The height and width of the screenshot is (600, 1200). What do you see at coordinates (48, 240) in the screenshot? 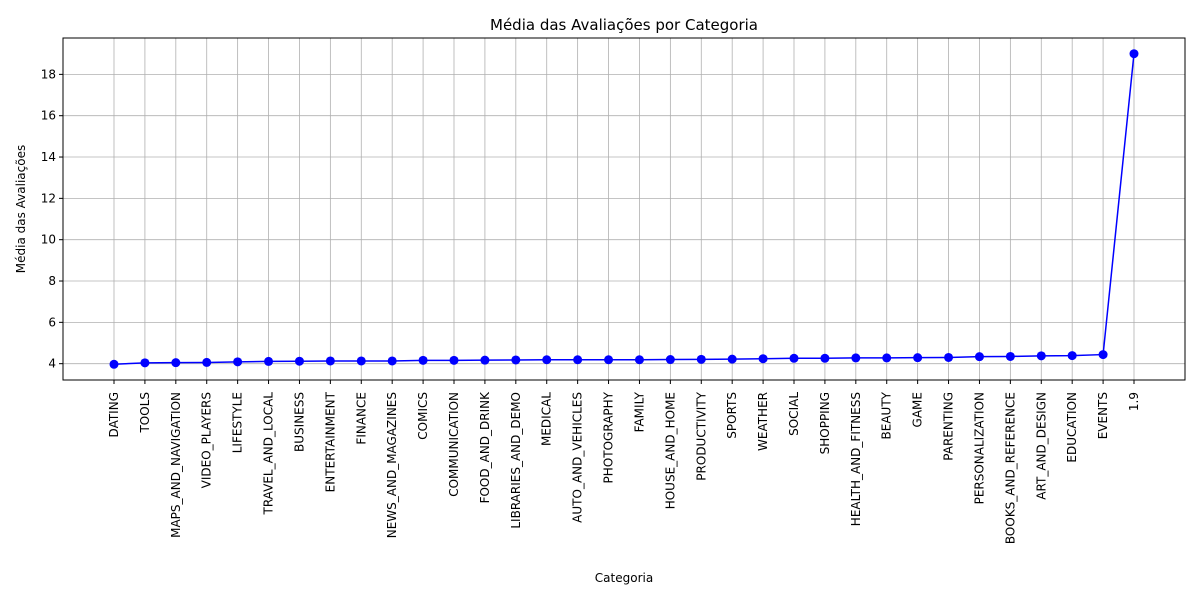
I see `y-tick-label: 10` at bounding box center [48, 240].